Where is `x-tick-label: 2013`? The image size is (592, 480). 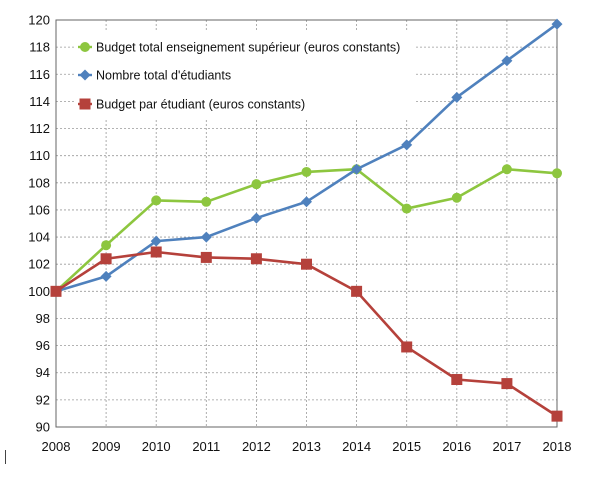
x-tick-label: 2013 is located at coordinates (306, 446).